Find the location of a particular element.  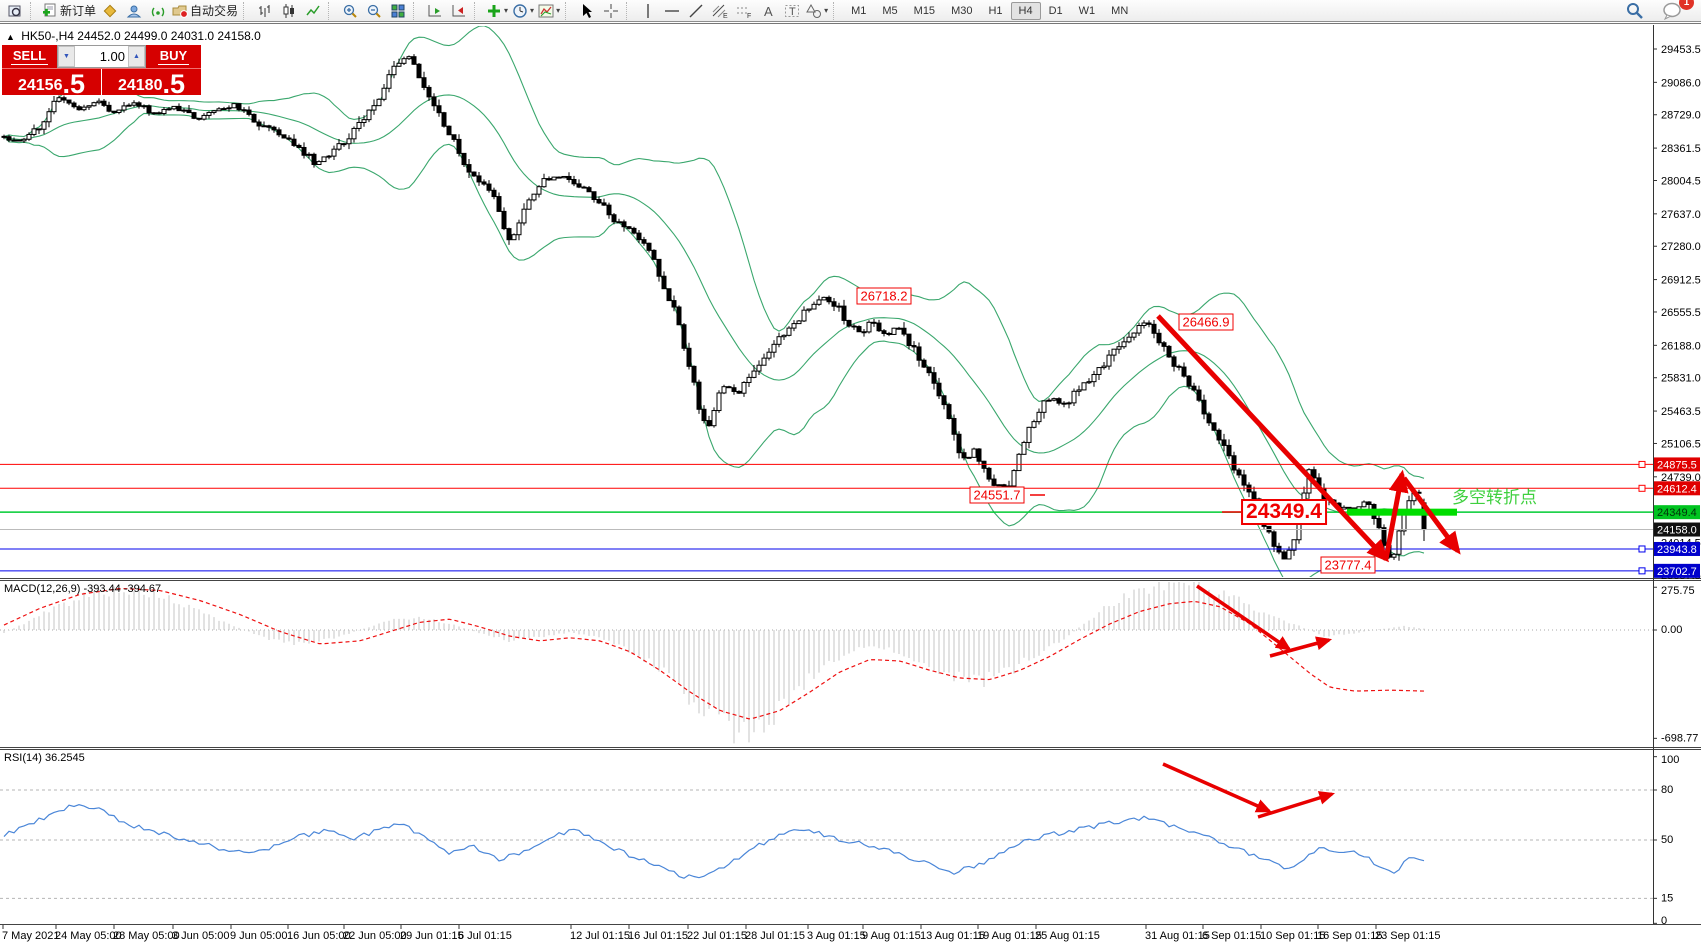

sell-price: 24156.5 is located at coordinates (52, 83).